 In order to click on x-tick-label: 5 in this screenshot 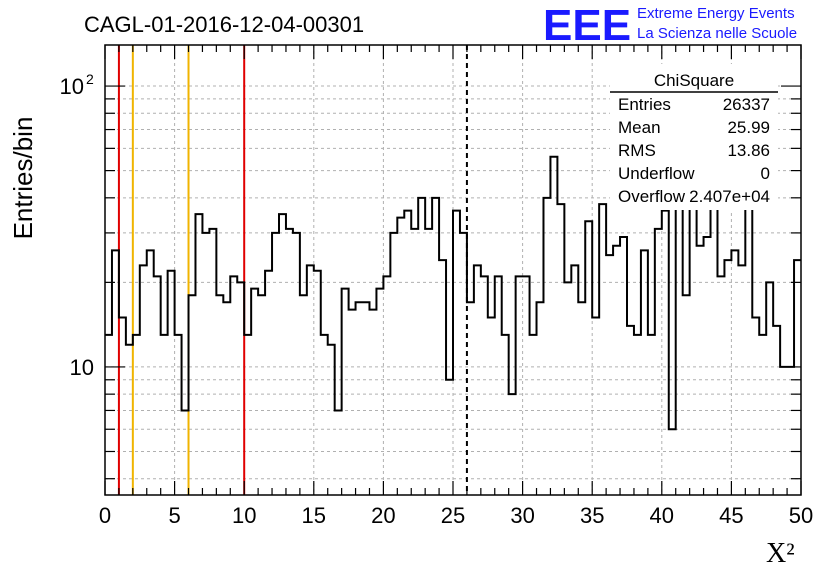, I will do `click(174, 515)`.